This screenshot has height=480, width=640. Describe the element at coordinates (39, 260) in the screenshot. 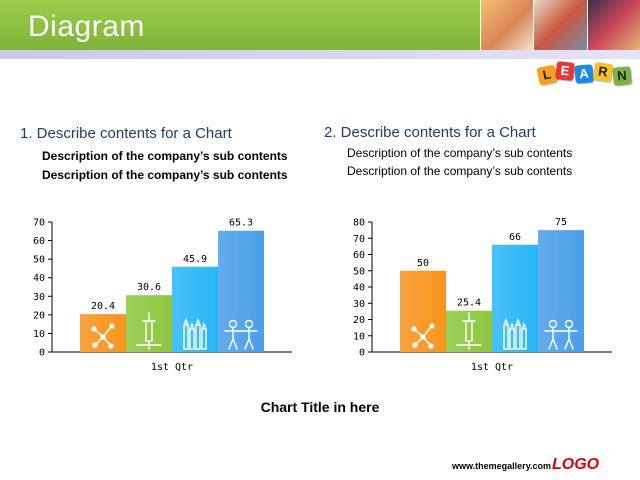

I see `chart1-y-tick-label: 50` at that location.